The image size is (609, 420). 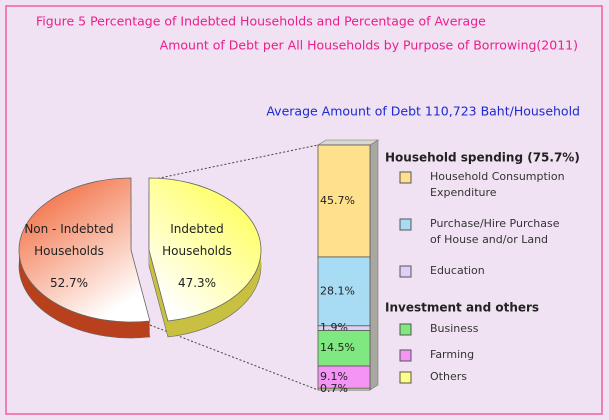 What do you see at coordinates (454, 328) in the screenshot?
I see `legend-label: Business` at bounding box center [454, 328].